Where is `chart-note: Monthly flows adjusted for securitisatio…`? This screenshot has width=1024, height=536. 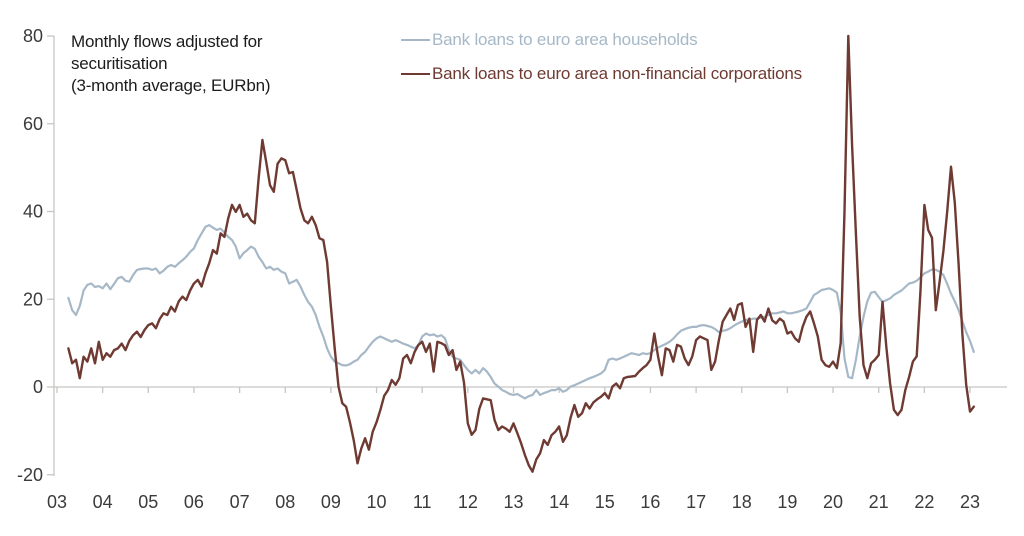 chart-note: Monthly flows adjusted for securitisatio… is located at coordinates (170, 64).